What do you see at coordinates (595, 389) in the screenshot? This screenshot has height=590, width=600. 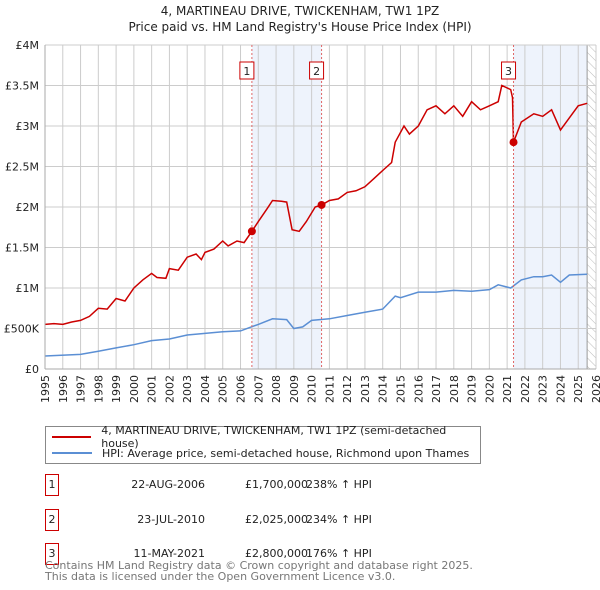 I see `x-tick-label: 2026` at bounding box center [595, 389].